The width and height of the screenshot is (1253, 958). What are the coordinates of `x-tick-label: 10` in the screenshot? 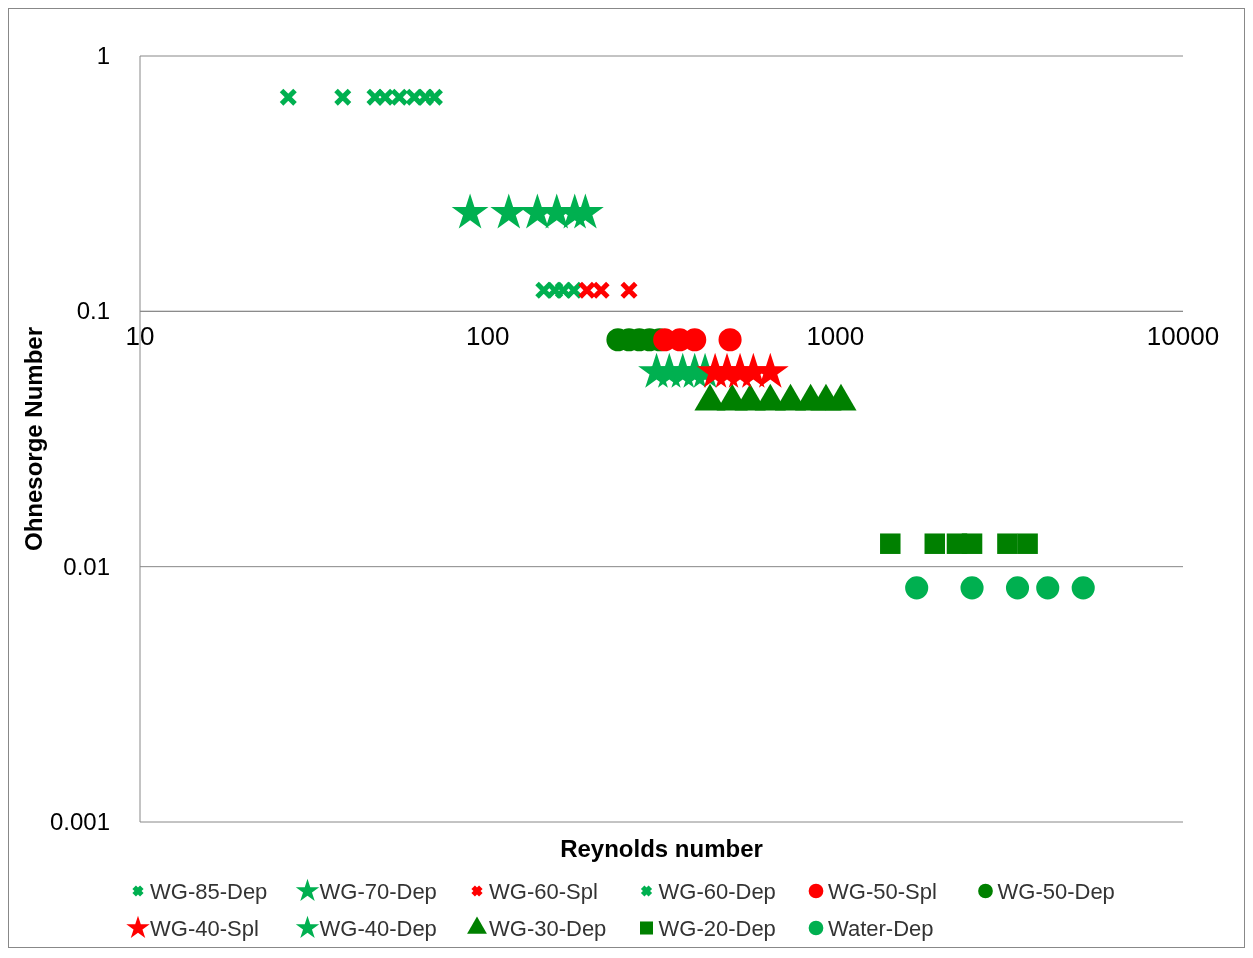 It's located at (140, 336).